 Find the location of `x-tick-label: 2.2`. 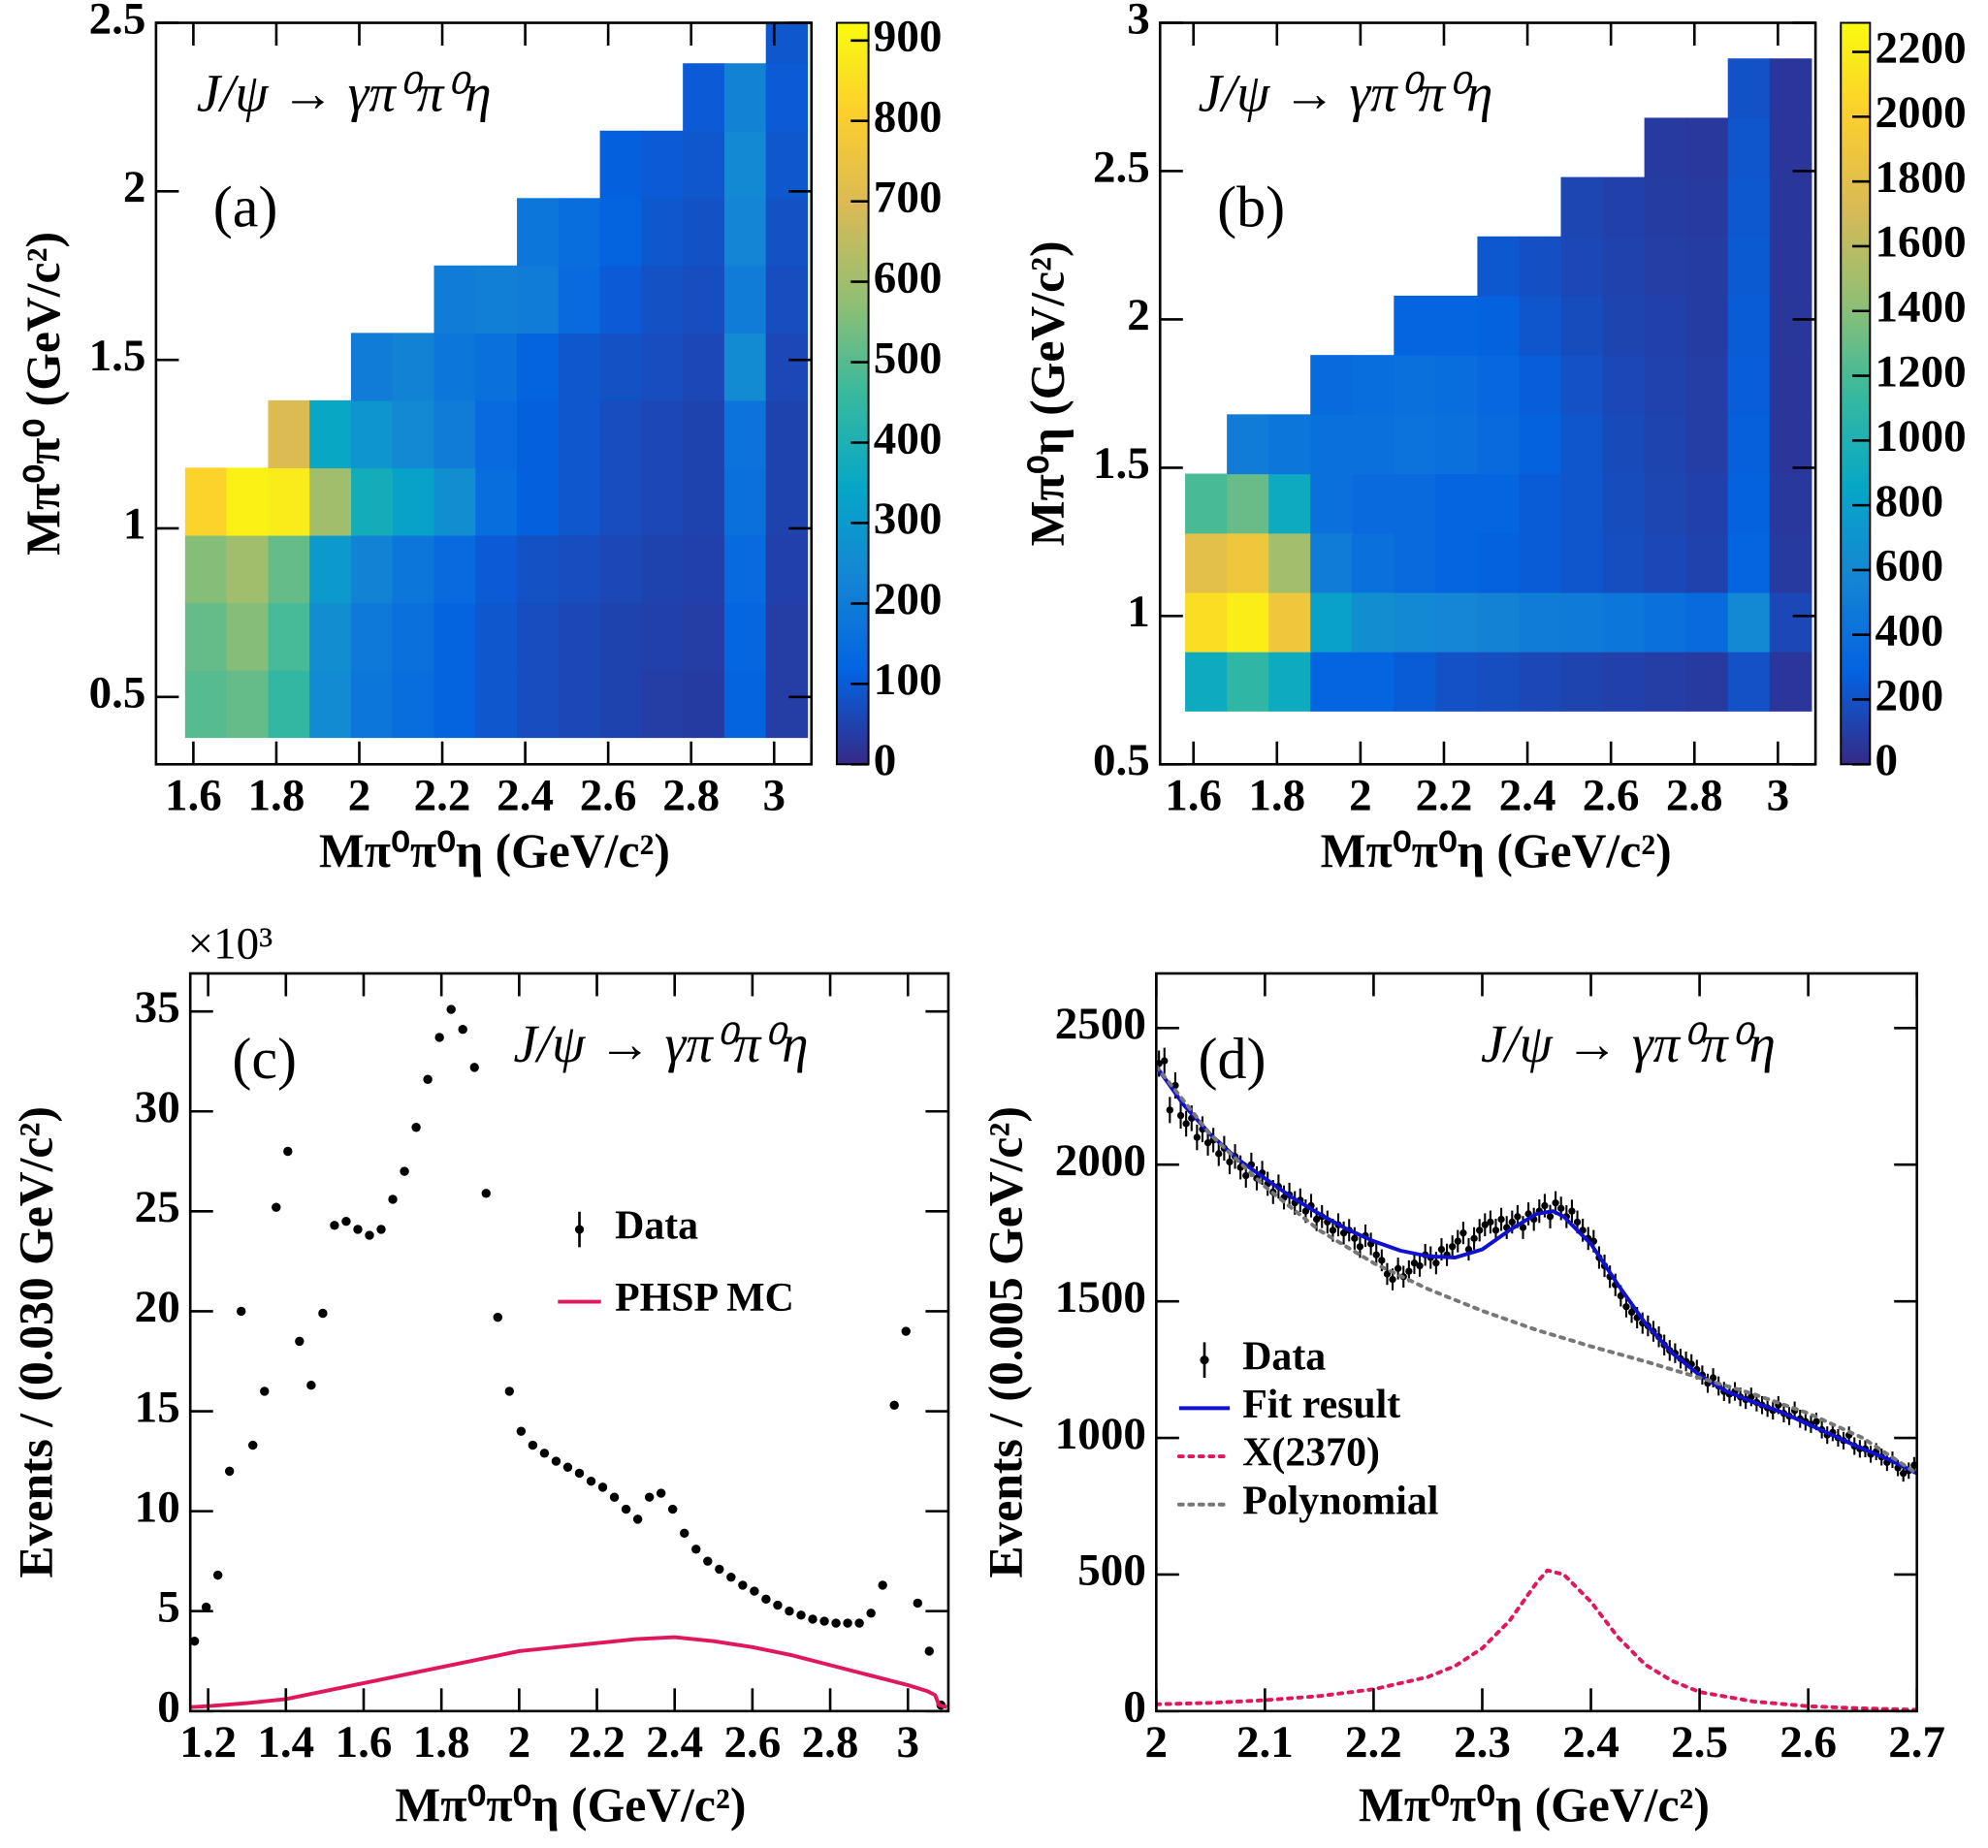

x-tick-label: 2.2 is located at coordinates (442, 796).